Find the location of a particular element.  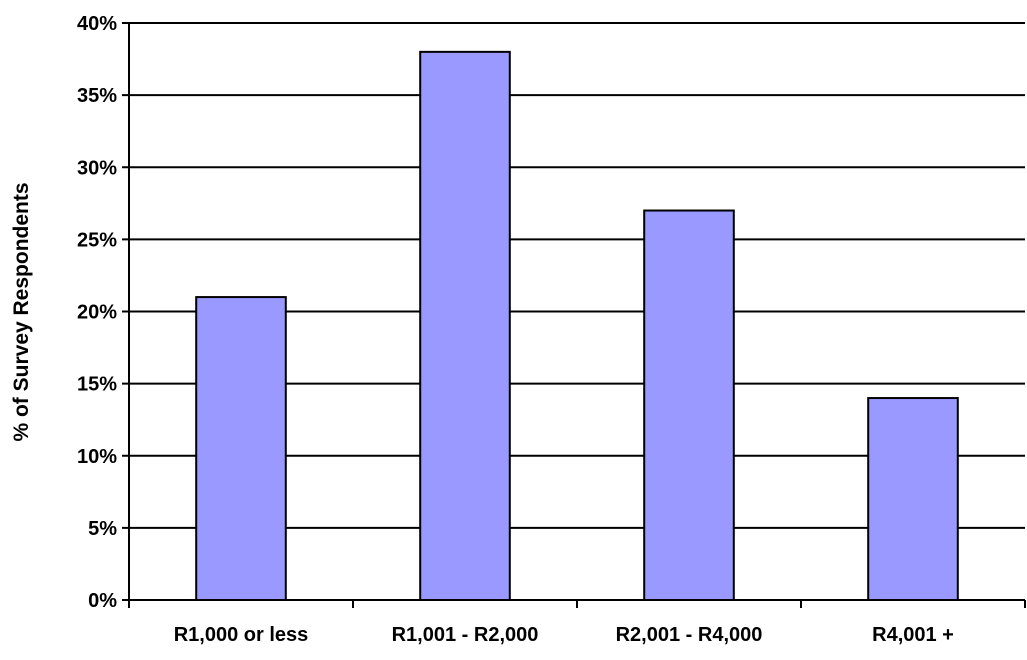

y-tick-label: 10% is located at coordinates (97, 457).